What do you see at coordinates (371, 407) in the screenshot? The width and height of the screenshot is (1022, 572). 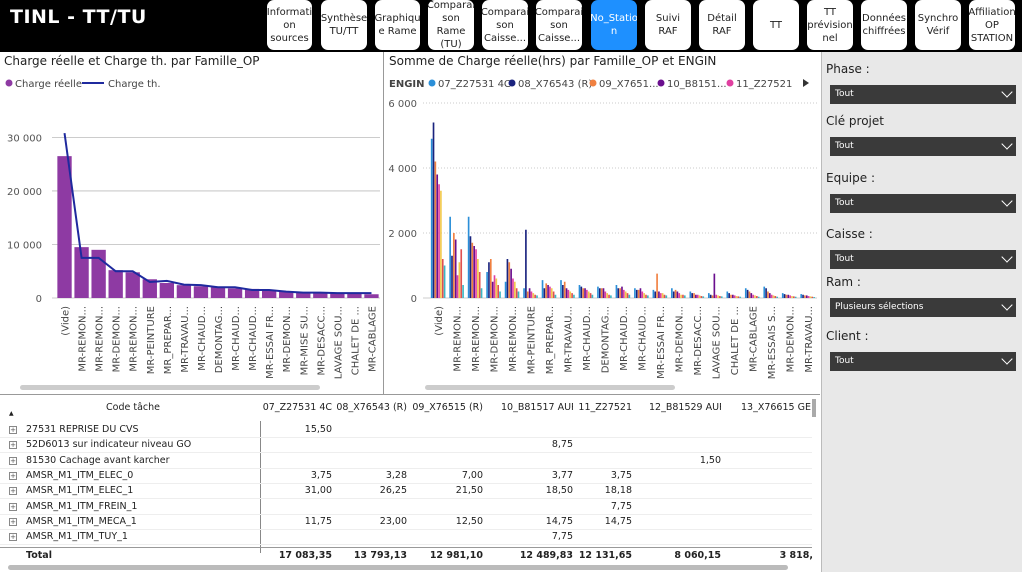 I see `col-header: 08_X76543 (R)` at bounding box center [371, 407].